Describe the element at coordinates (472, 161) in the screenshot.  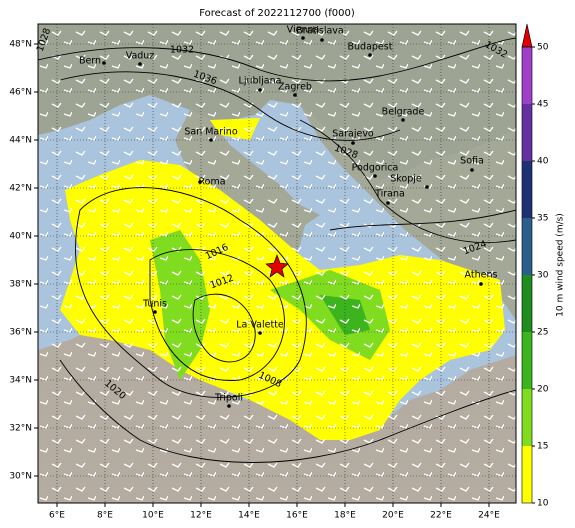
I see `city-label: Sofia` at that location.